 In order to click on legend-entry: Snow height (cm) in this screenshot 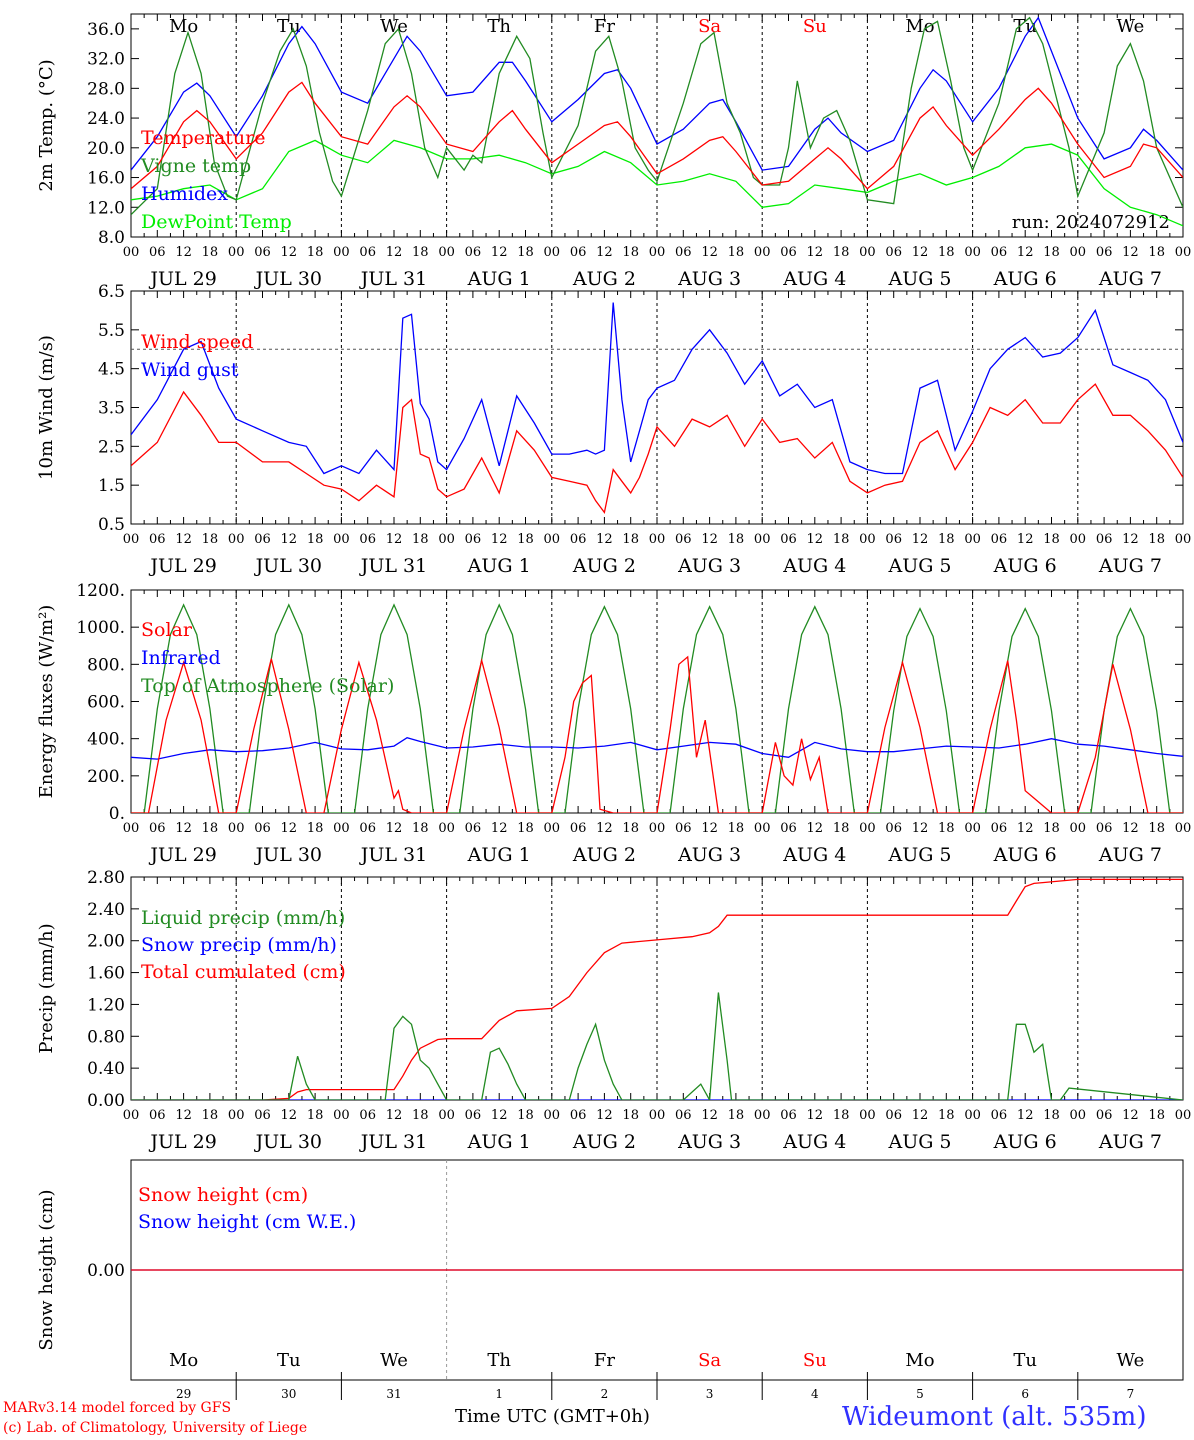, I will do `click(223, 1195)`.